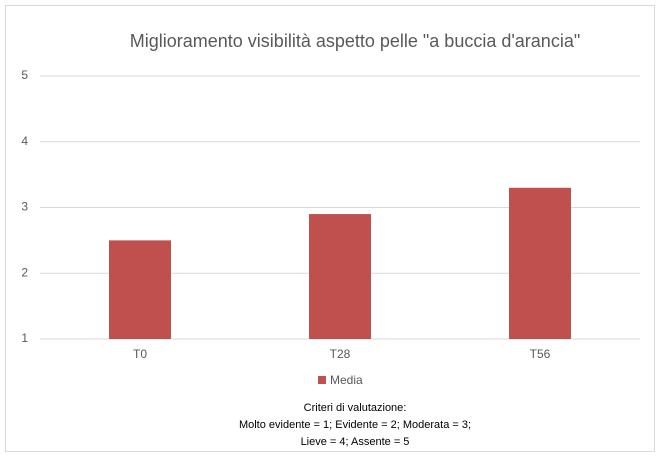 This screenshot has height=462, width=660. I want to click on legend-swatch, so click(322, 380).